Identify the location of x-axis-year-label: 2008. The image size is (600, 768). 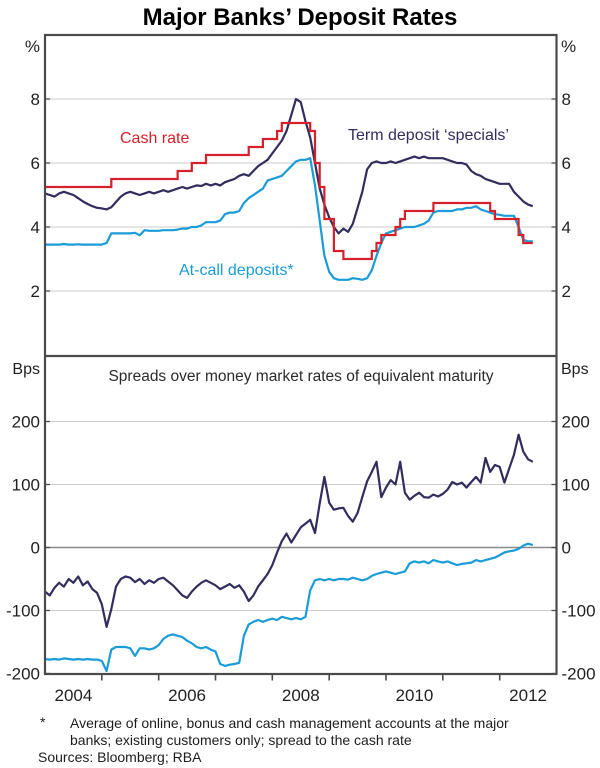
(301, 695).